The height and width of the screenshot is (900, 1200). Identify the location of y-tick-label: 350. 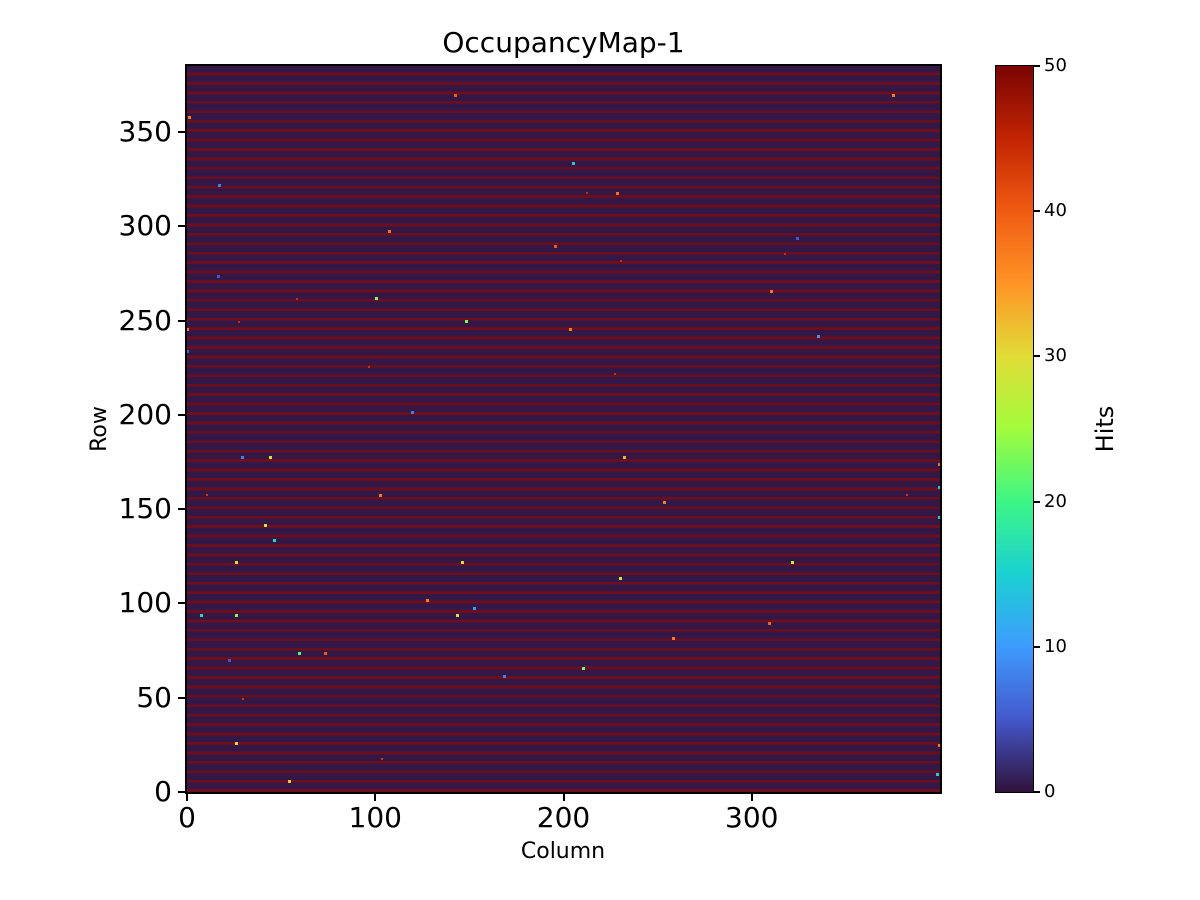
(145, 131).